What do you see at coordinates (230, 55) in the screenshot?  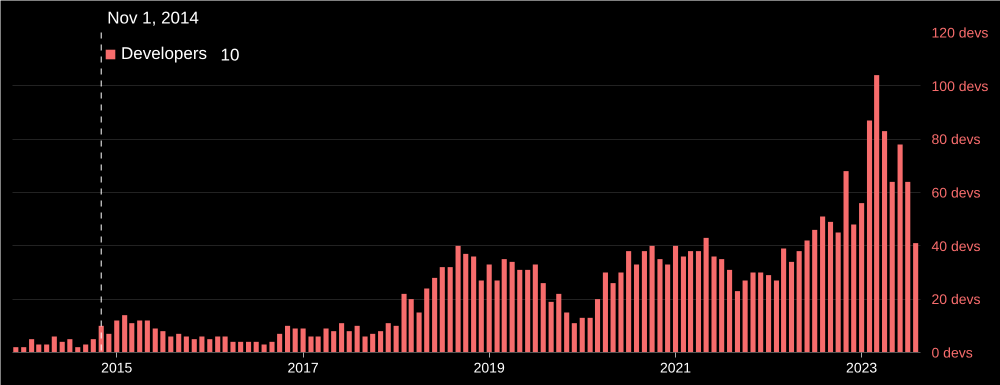 I see `annotation: 10` at bounding box center [230, 55].